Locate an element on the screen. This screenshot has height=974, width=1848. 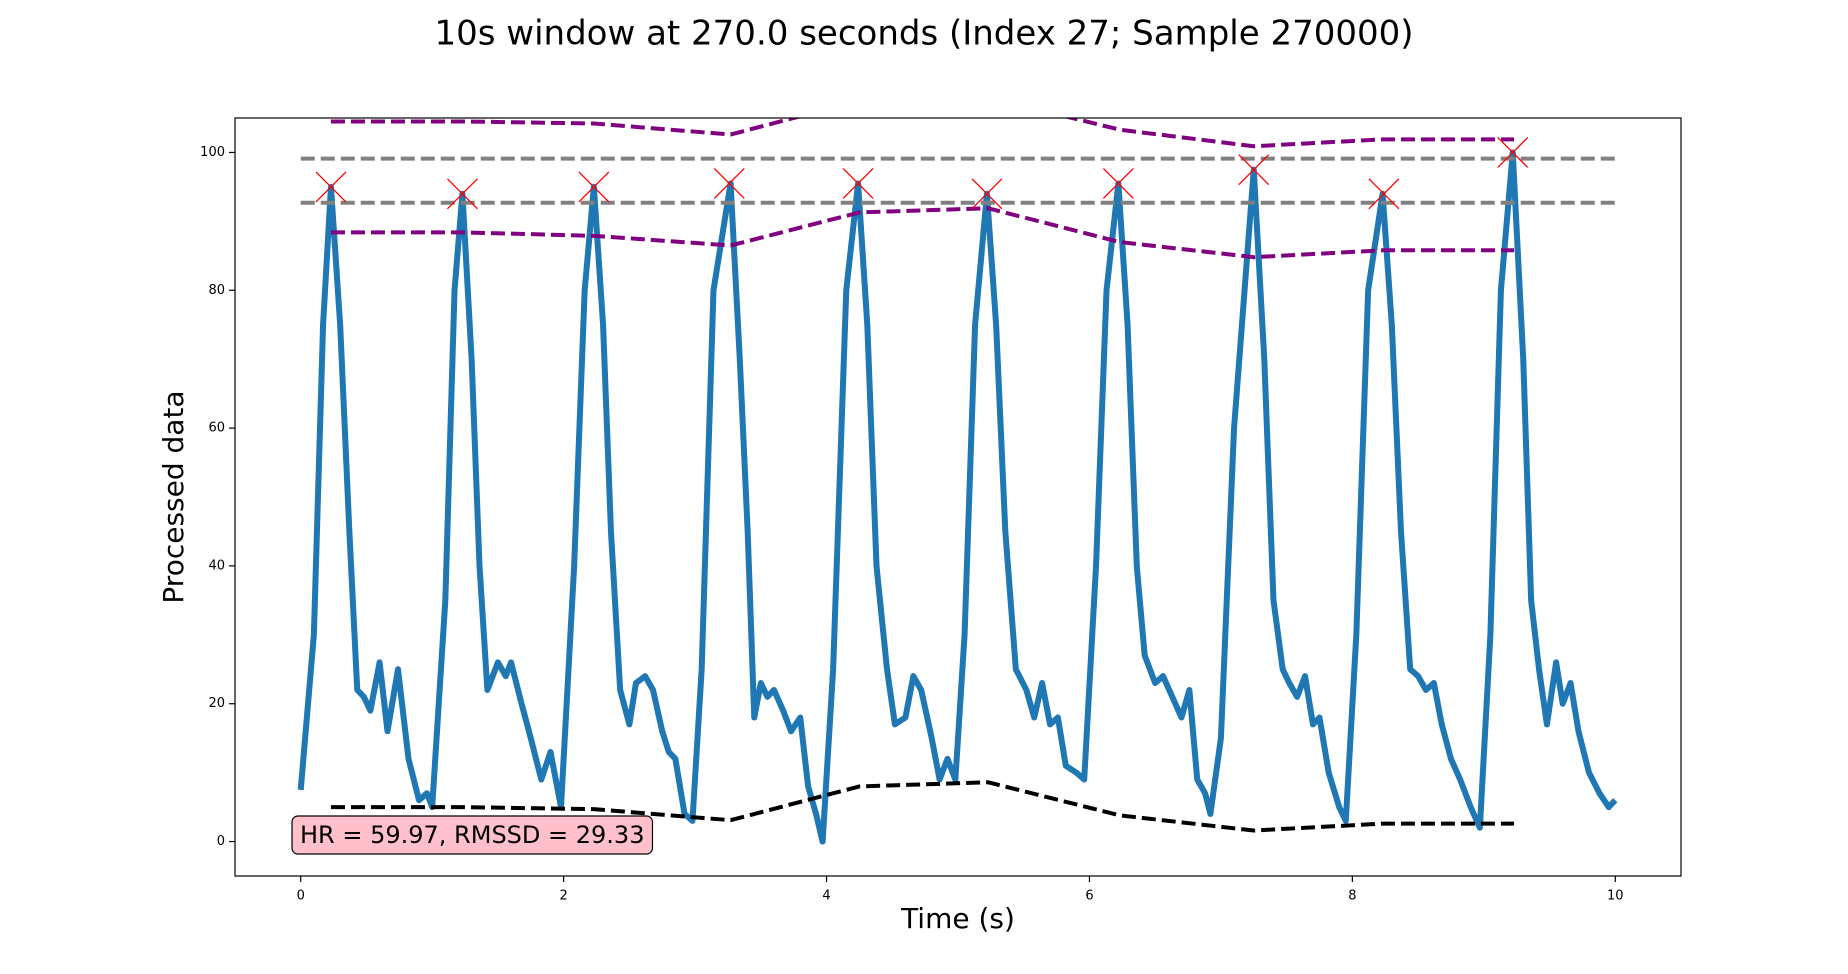
annotation: HR = 59.97, RMSSD = 29.33 is located at coordinates (472, 835).